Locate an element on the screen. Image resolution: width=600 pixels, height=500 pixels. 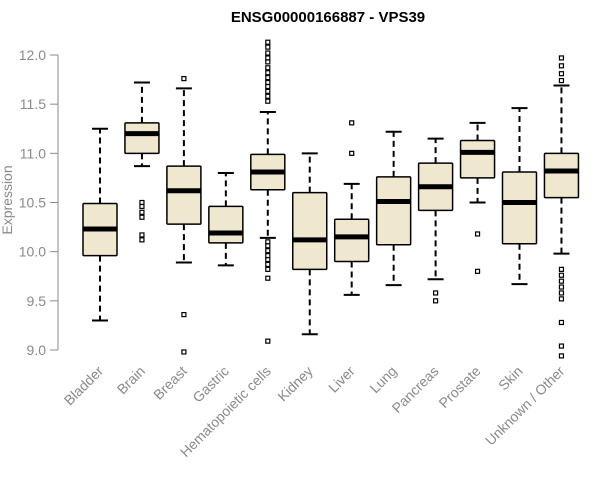
box-breast is located at coordinates (184, 215).